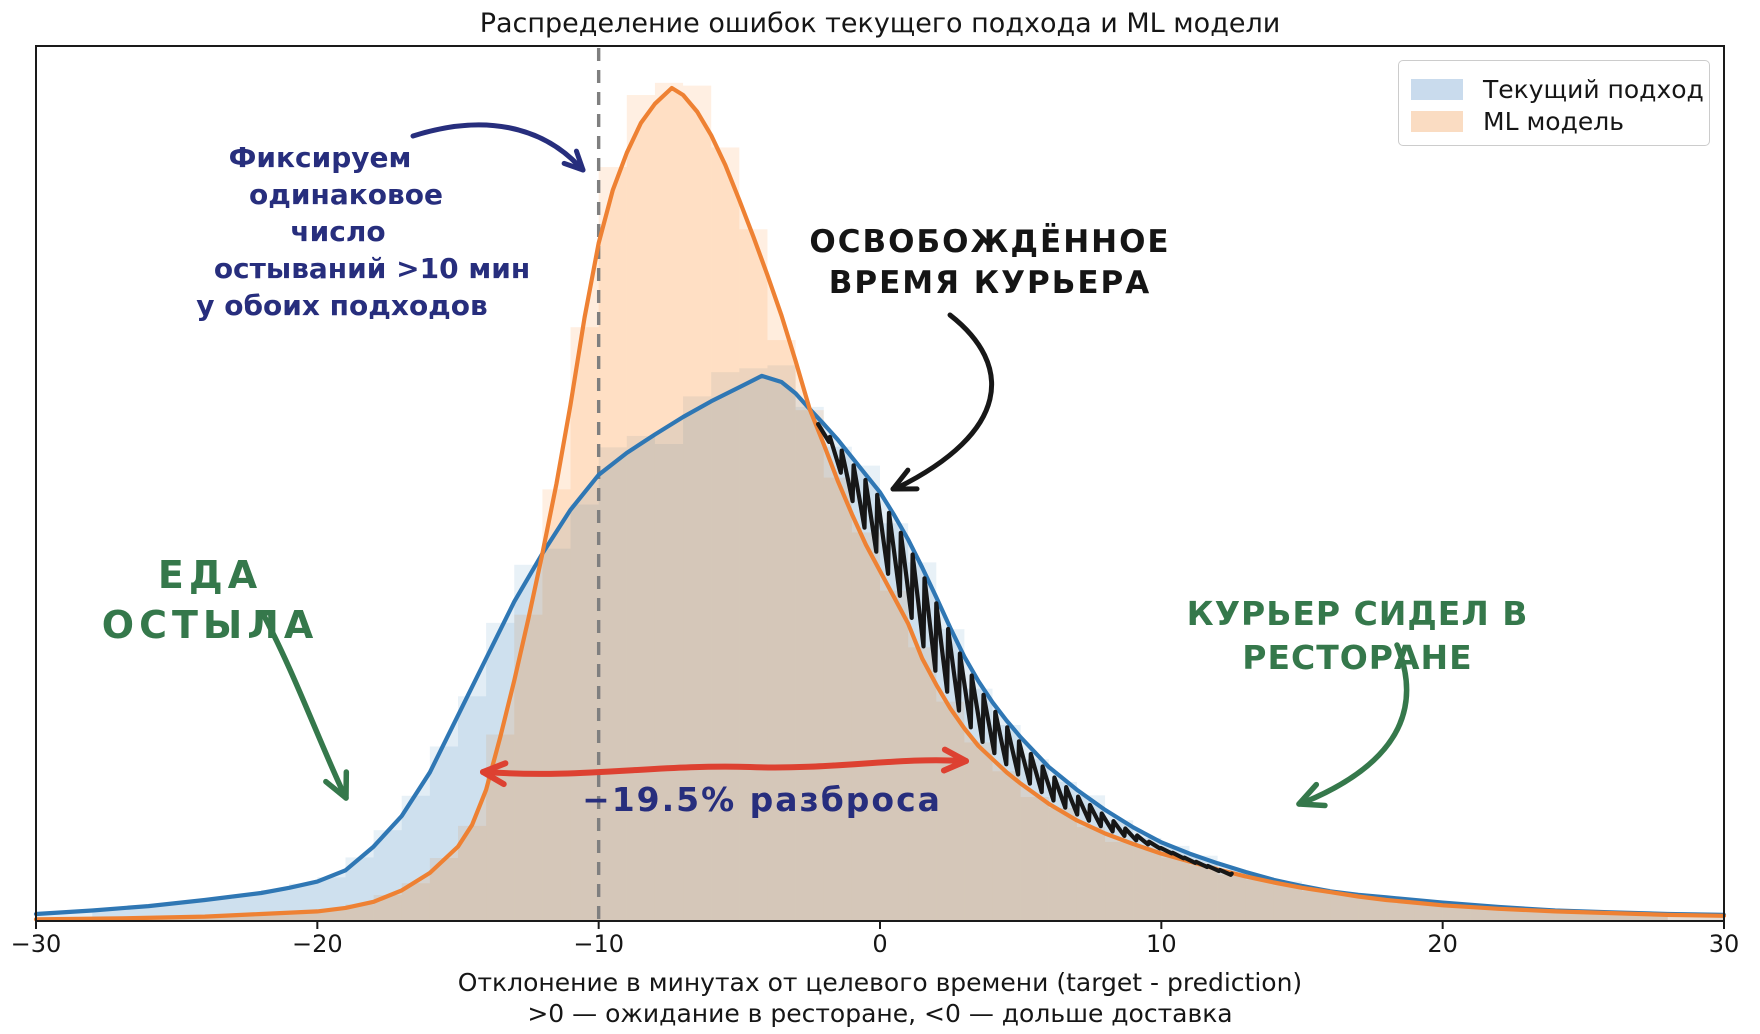 The width and height of the screenshot is (1760, 1034). Describe the element at coordinates (496, 145) in the screenshot. I see `arrow-note-to-line` at that location.